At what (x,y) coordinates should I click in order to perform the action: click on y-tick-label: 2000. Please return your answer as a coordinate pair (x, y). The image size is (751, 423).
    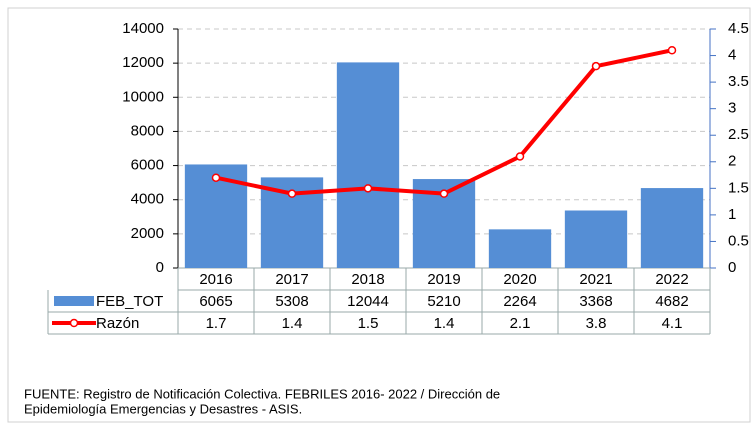
    Looking at the image, I should click on (147, 233).